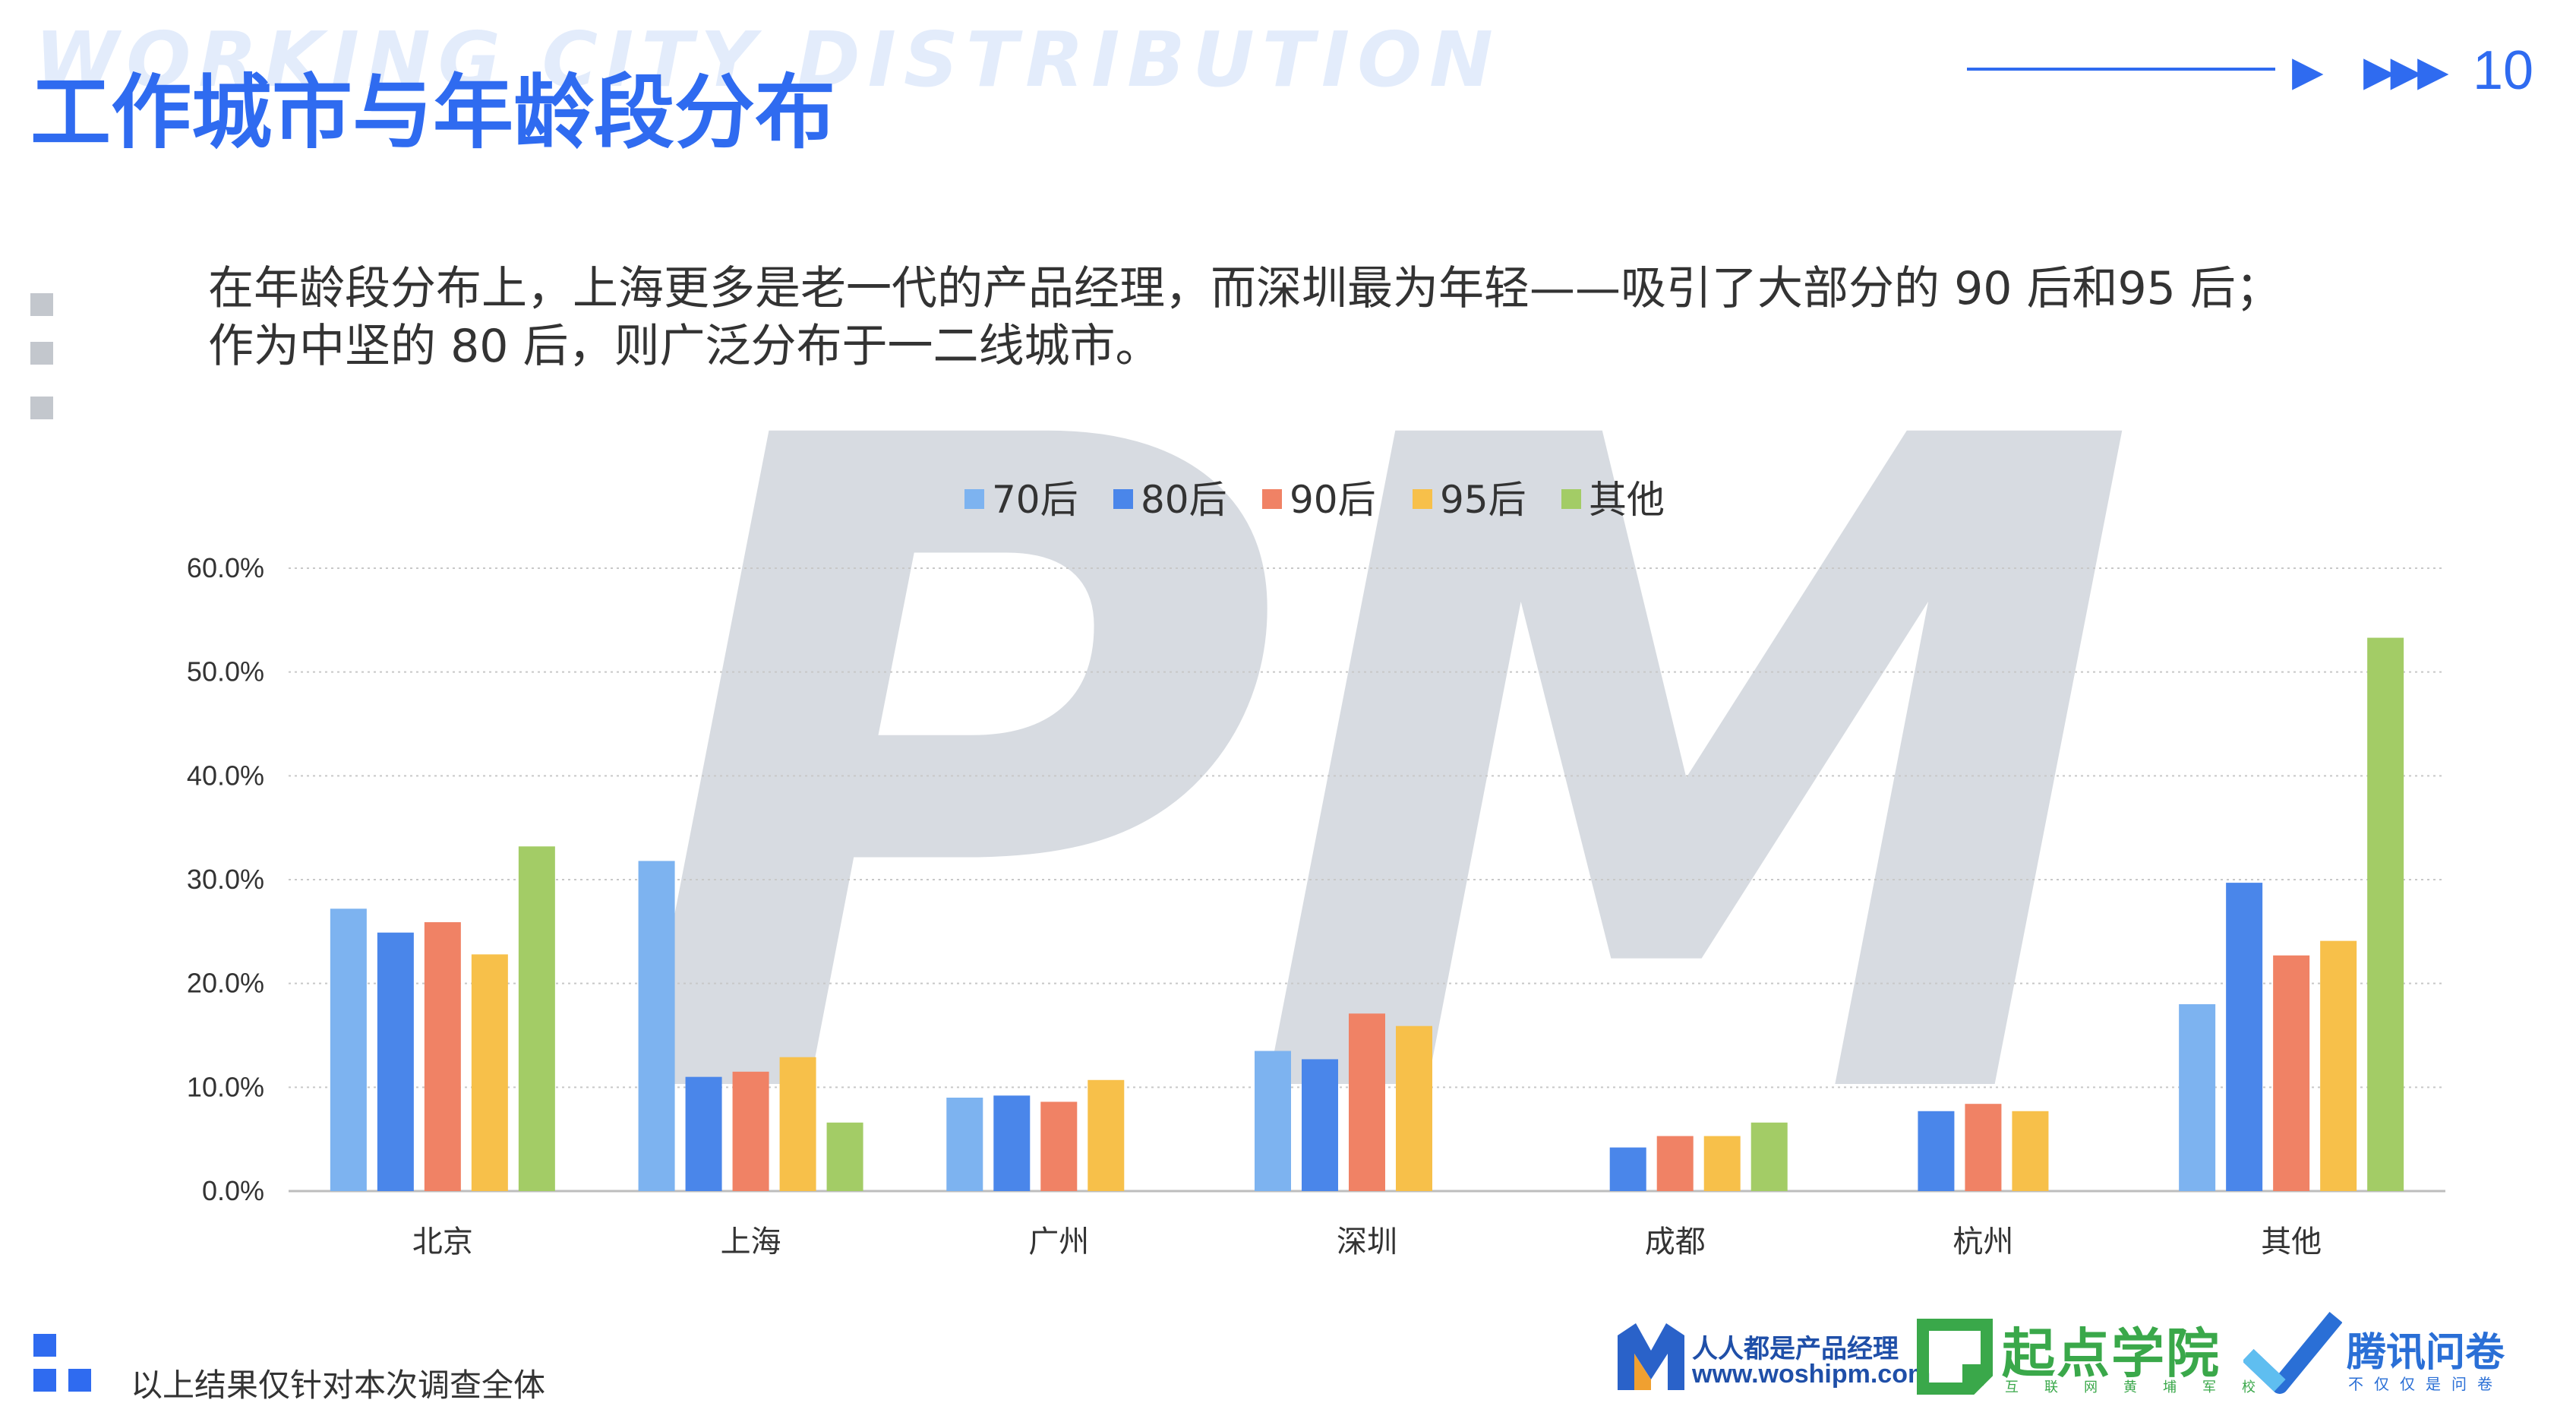  Describe the element at coordinates (2143, 1387) in the screenshot. I see `qidian-logo-sub: 互联网黄埔军校` at that location.